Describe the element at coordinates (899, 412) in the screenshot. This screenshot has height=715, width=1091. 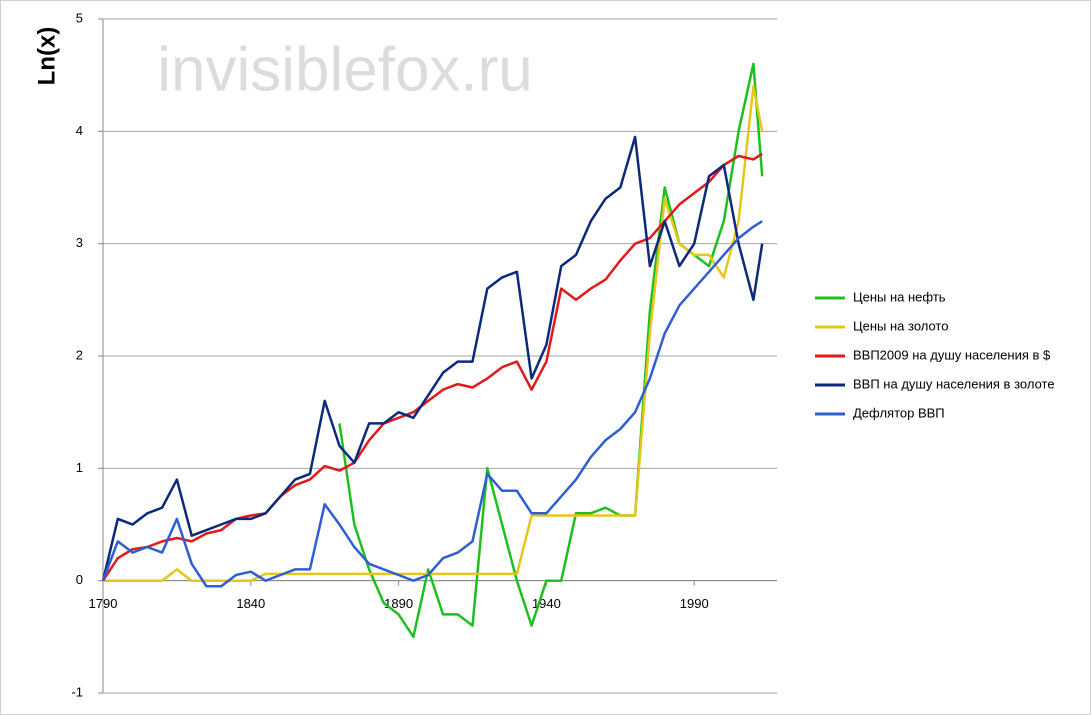
I see `legend-label: Дефлятор ВВП` at that location.